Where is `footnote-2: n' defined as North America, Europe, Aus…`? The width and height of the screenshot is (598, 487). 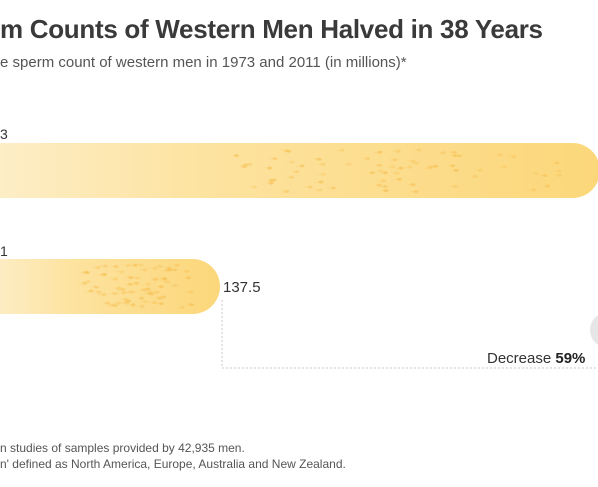
footnote-2: n' defined as North America, Europe, Aus… is located at coordinates (173, 464).